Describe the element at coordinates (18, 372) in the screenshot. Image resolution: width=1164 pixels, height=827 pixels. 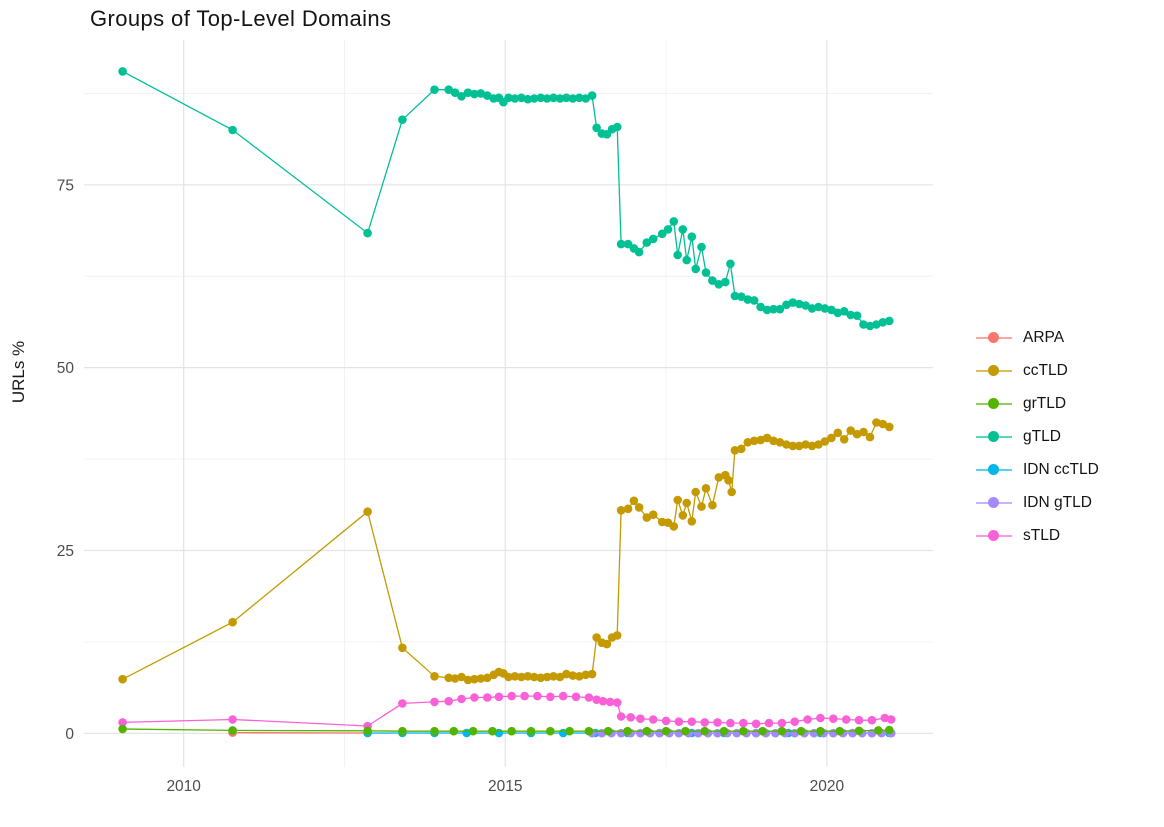
I see `y-axis-title: URLs %` at that location.